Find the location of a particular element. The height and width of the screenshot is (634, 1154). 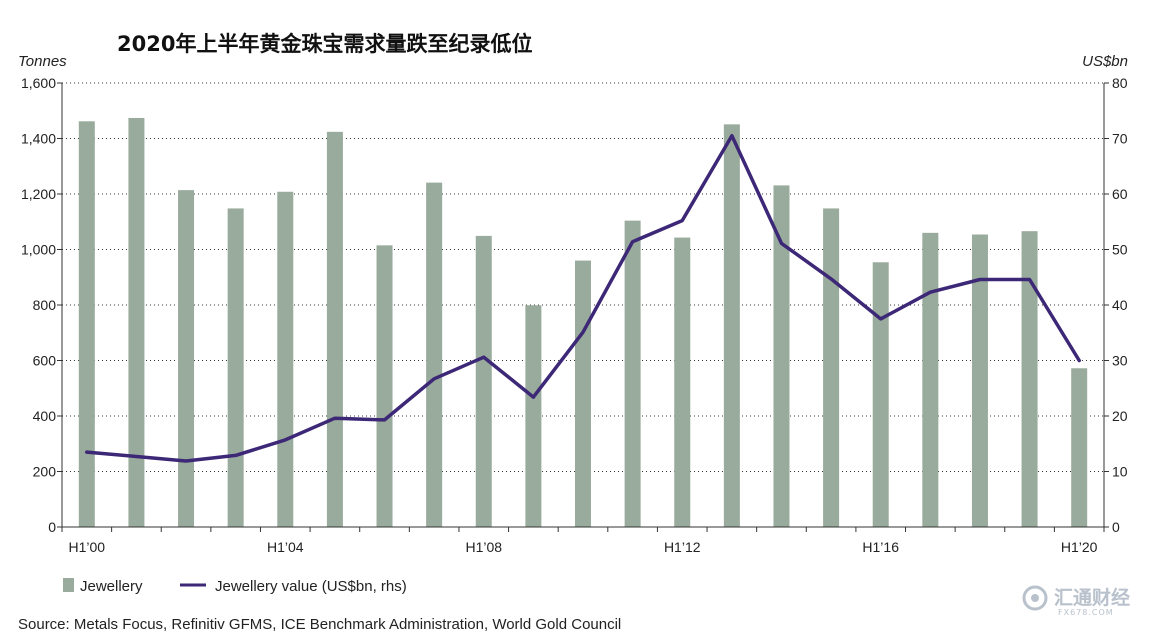

right-tick-label: 30 is located at coordinates (1120, 361).